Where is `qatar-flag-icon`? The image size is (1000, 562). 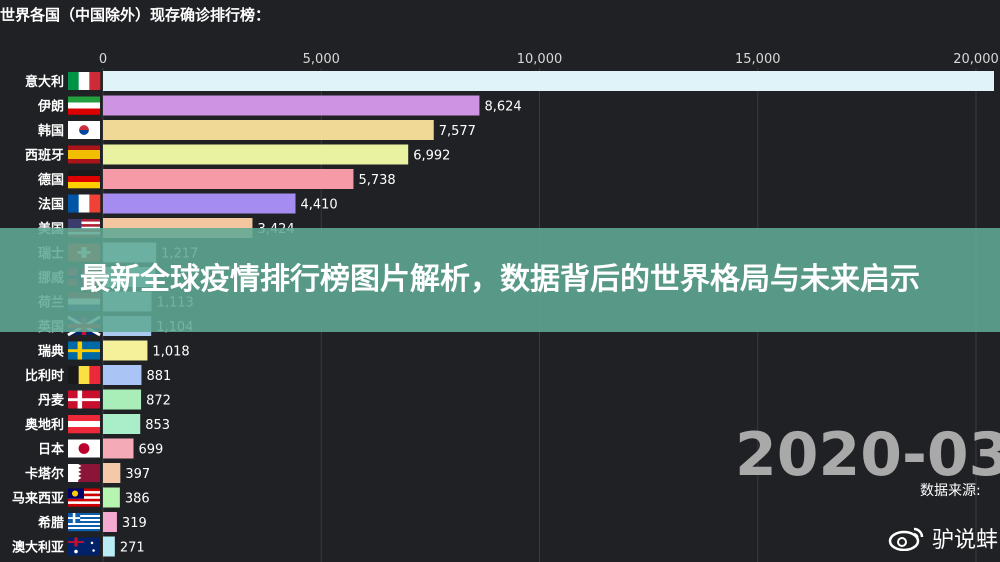
qatar-flag-icon is located at coordinates (84, 473).